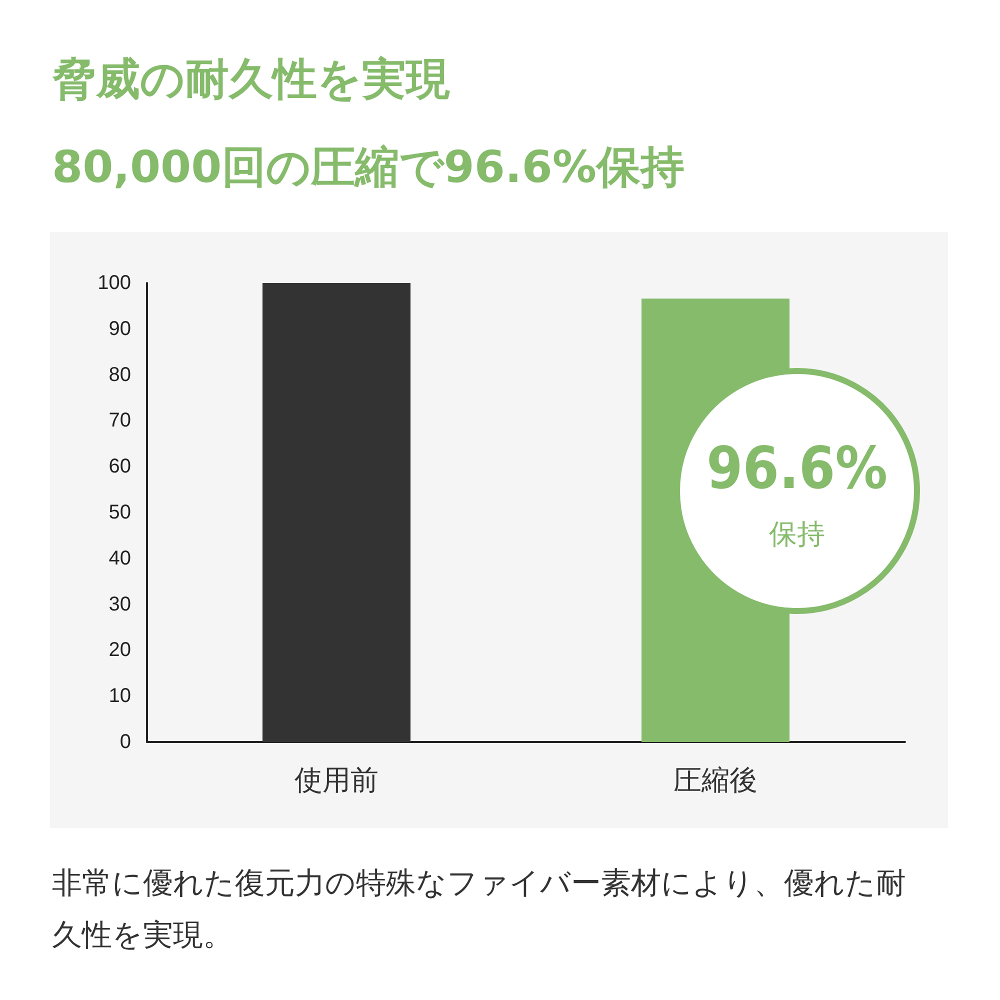  Describe the element at coordinates (125, 742) in the screenshot. I see `y-tick-label: 0` at that location.